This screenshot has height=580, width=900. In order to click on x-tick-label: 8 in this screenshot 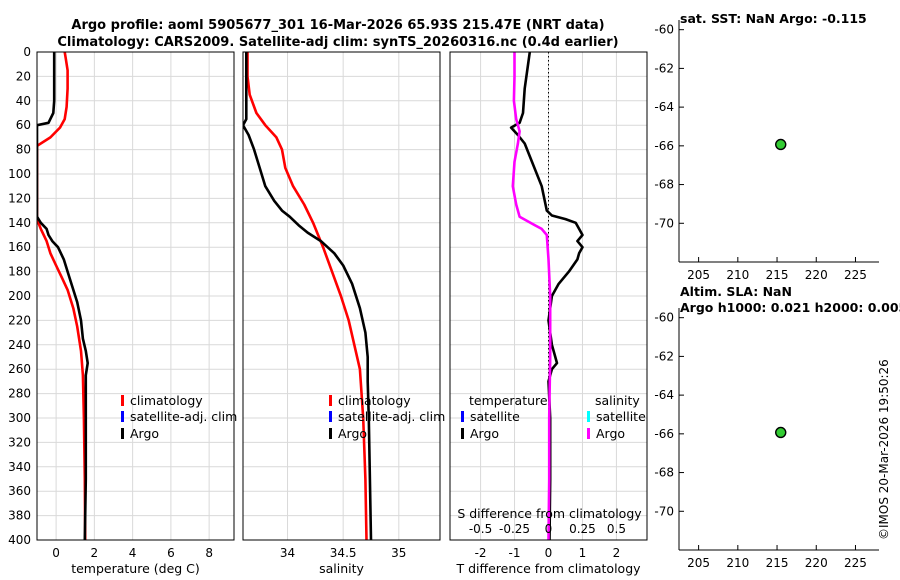, I will do `click(209, 553)`.